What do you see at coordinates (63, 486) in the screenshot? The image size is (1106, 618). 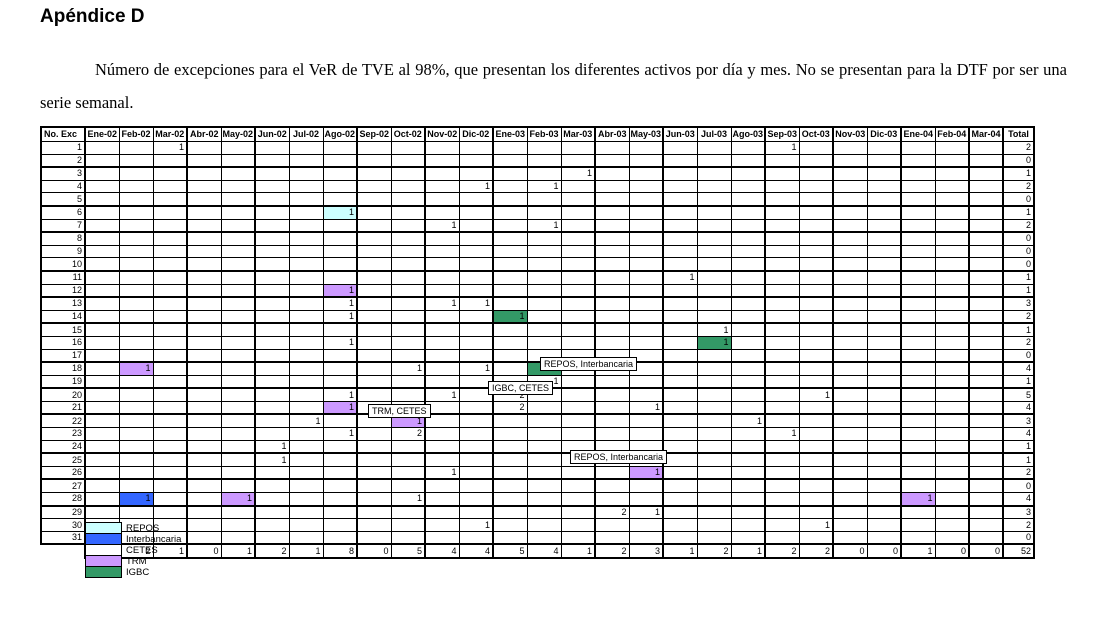 I see `row-label: 27` at bounding box center [63, 486].